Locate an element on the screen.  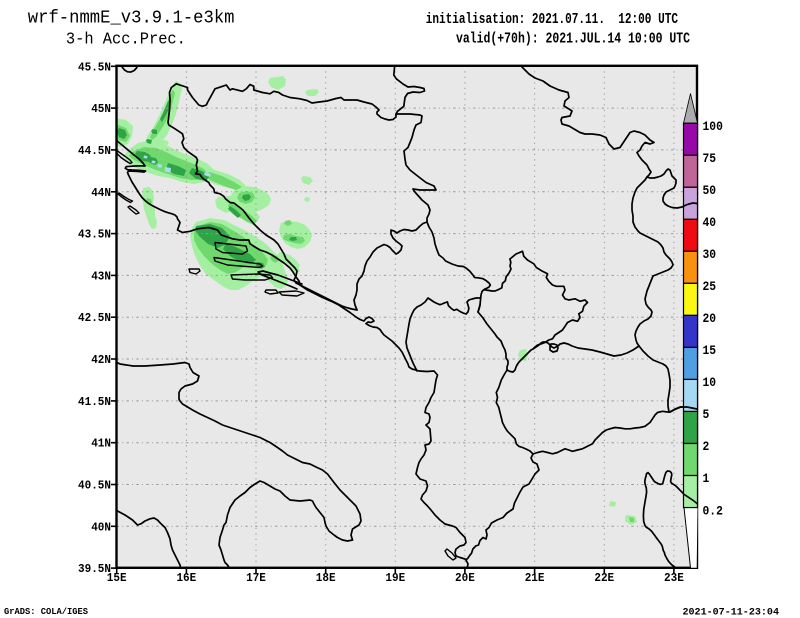
svg-text: GrADS: COLA/IGES is located at coordinates (46, 612).